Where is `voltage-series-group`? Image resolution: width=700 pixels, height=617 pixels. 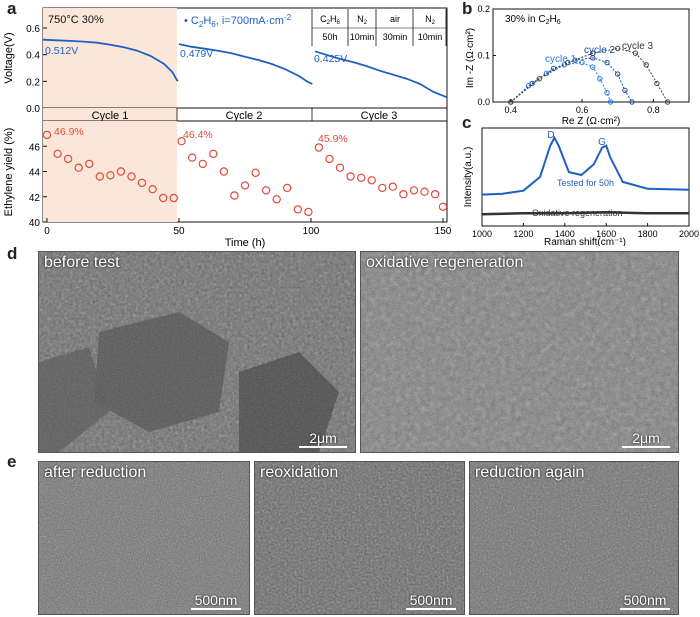 voltage-series-group is located at coordinates (245, 68).